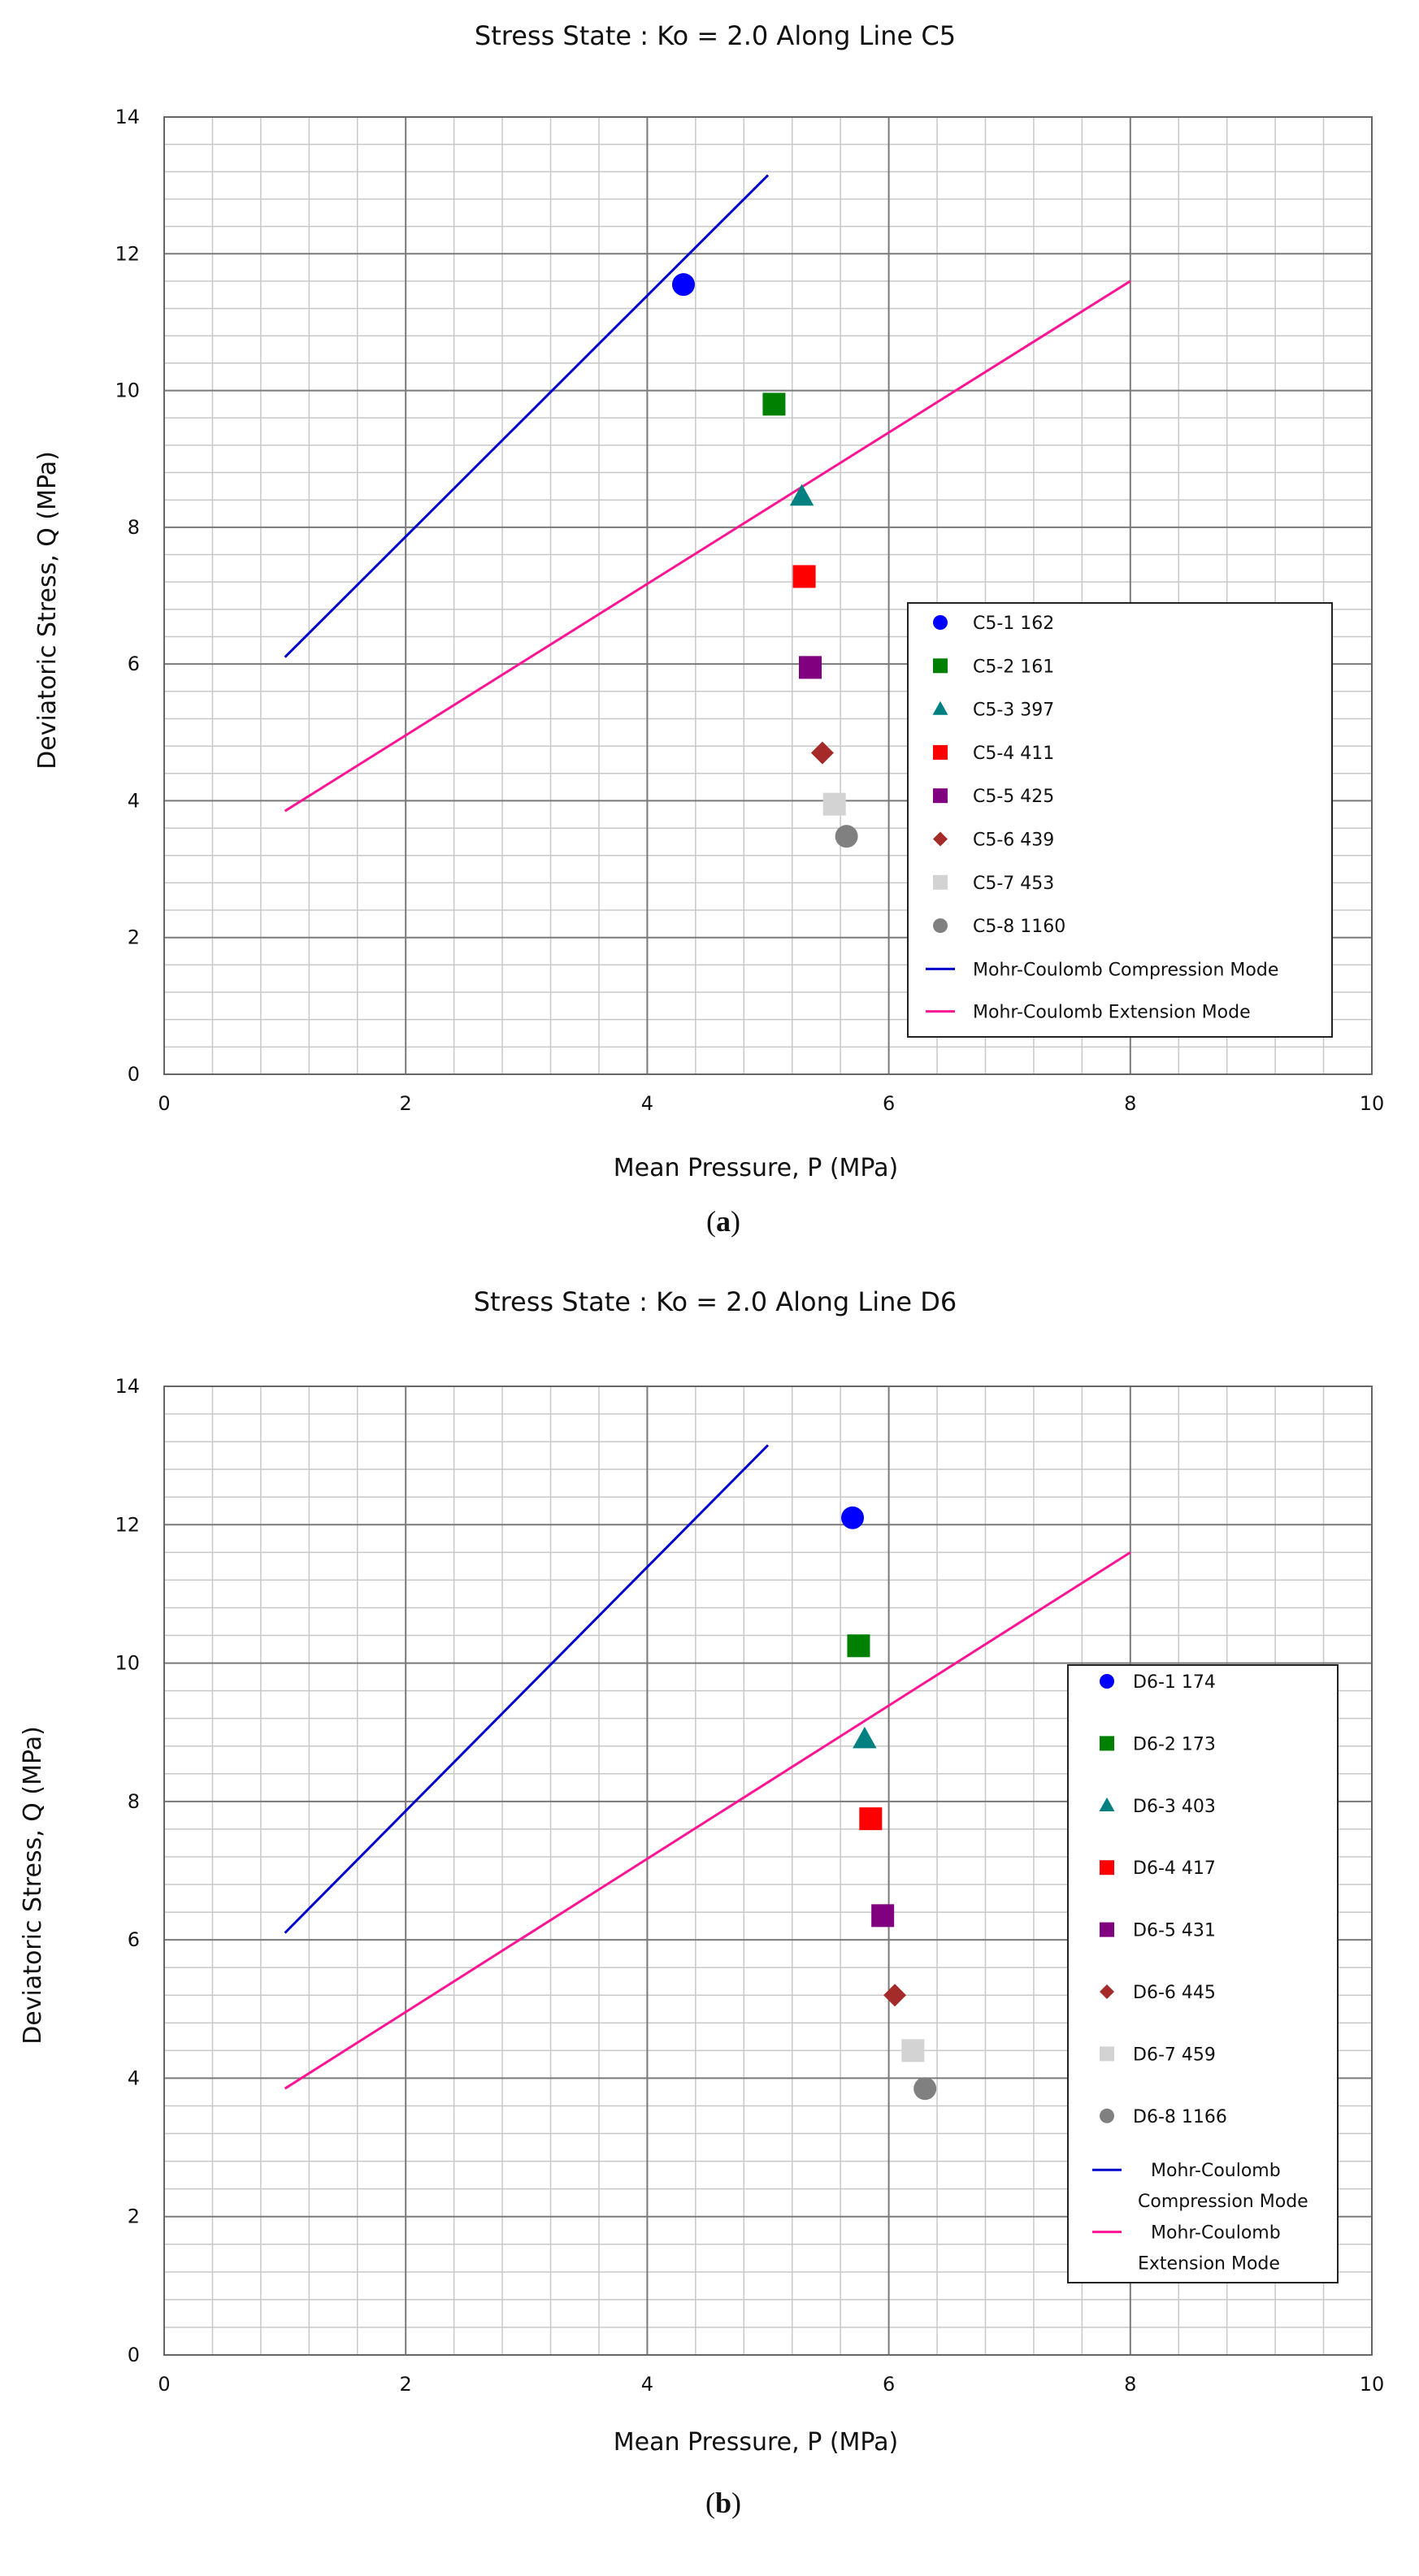  What do you see at coordinates (1013, 884) in the screenshot?
I see `legend-label: C5-7 453` at bounding box center [1013, 884].